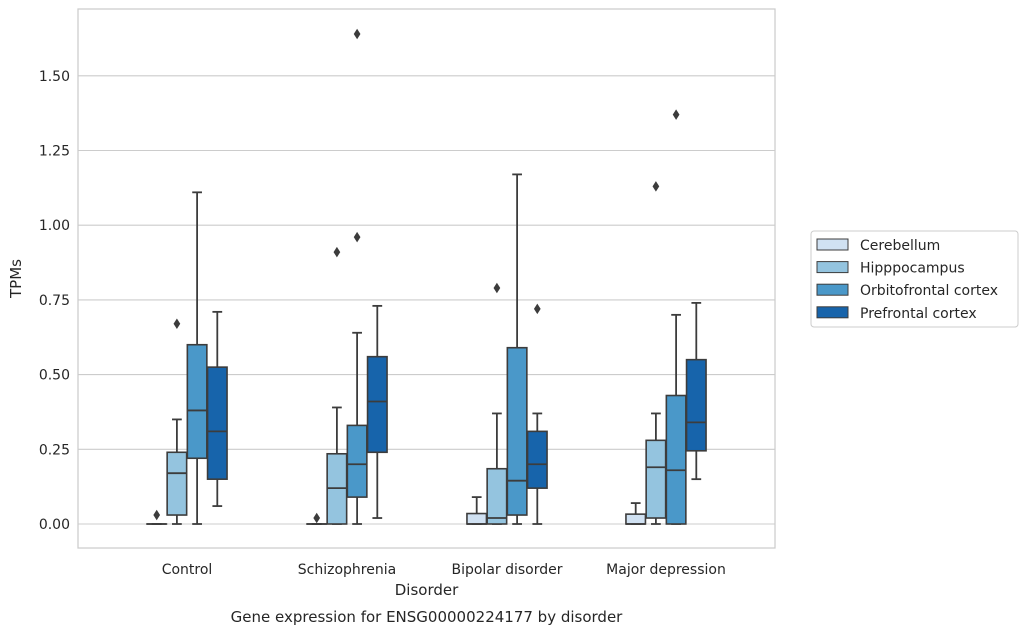 This screenshot has width=1028, height=634. What do you see at coordinates (918, 314) in the screenshot?
I see `legend-label: Prefrontal cortex` at bounding box center [918, 314].